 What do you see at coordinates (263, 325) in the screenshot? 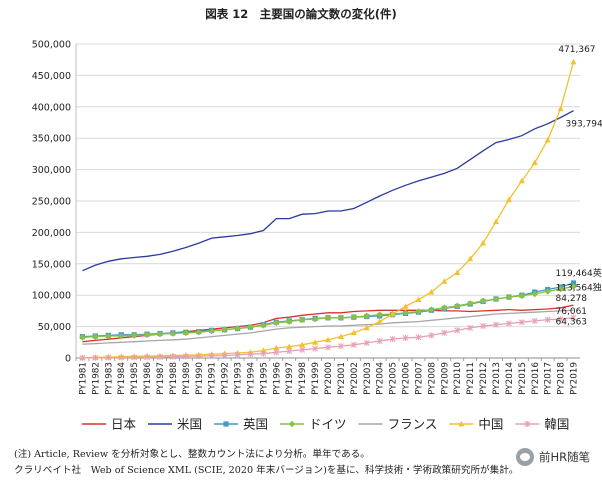
I see `point-ドイツ-PY1995` at bounding box center [263, 325].